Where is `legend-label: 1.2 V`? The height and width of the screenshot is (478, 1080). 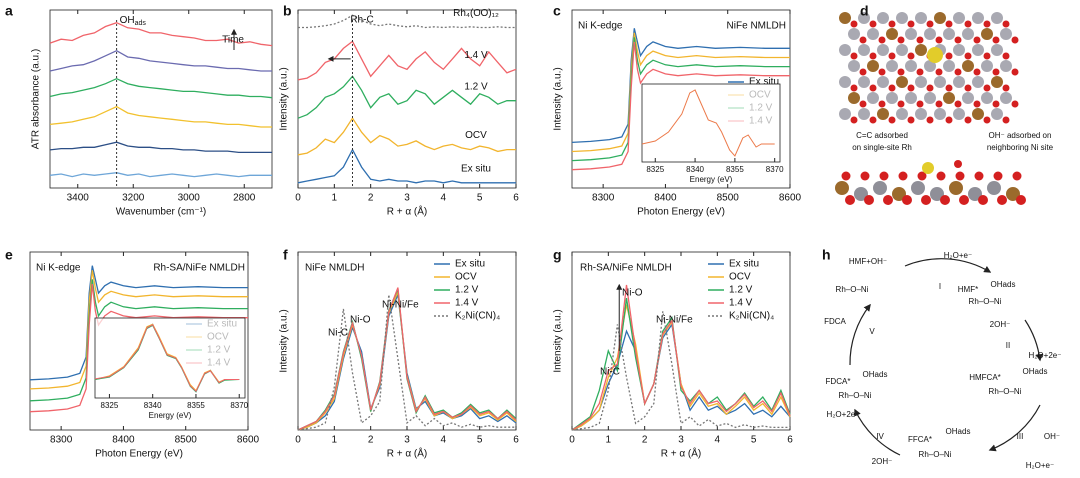 legend-label: 1.2 V is located at coordinates (467, 290).